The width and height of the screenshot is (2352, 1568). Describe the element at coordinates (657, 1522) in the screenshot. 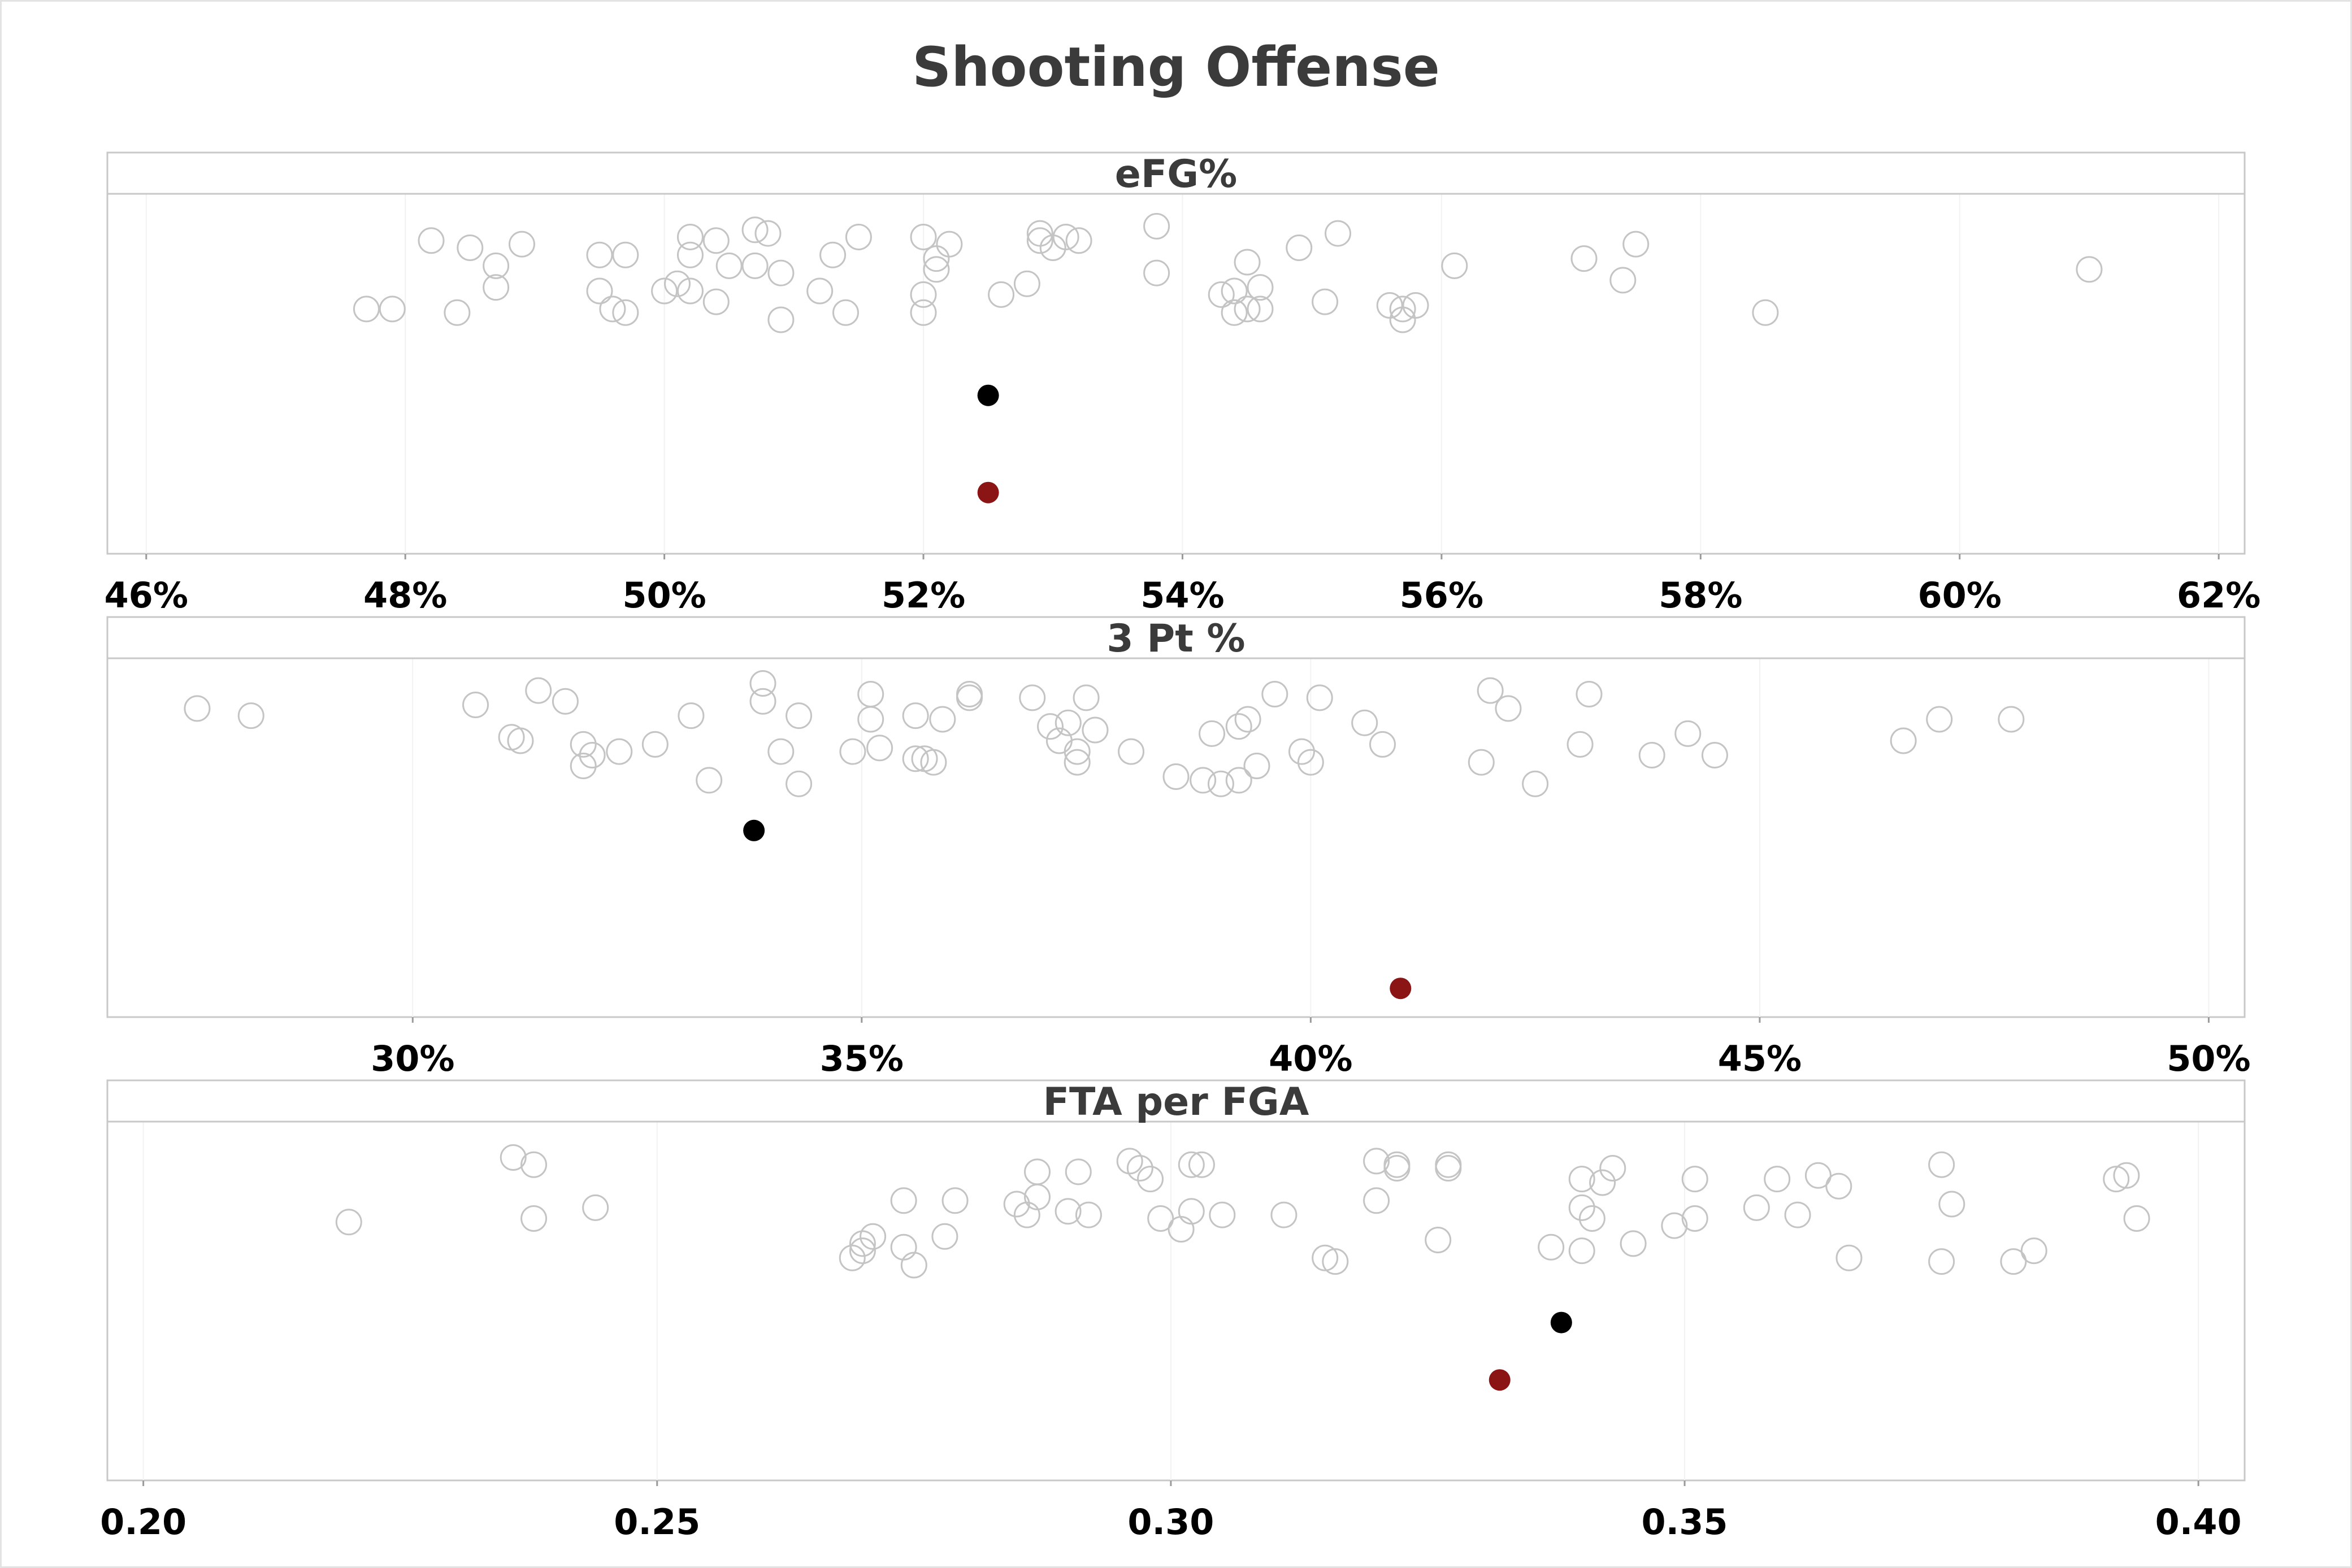

I see `x-tick-label: 0.25` at that location.